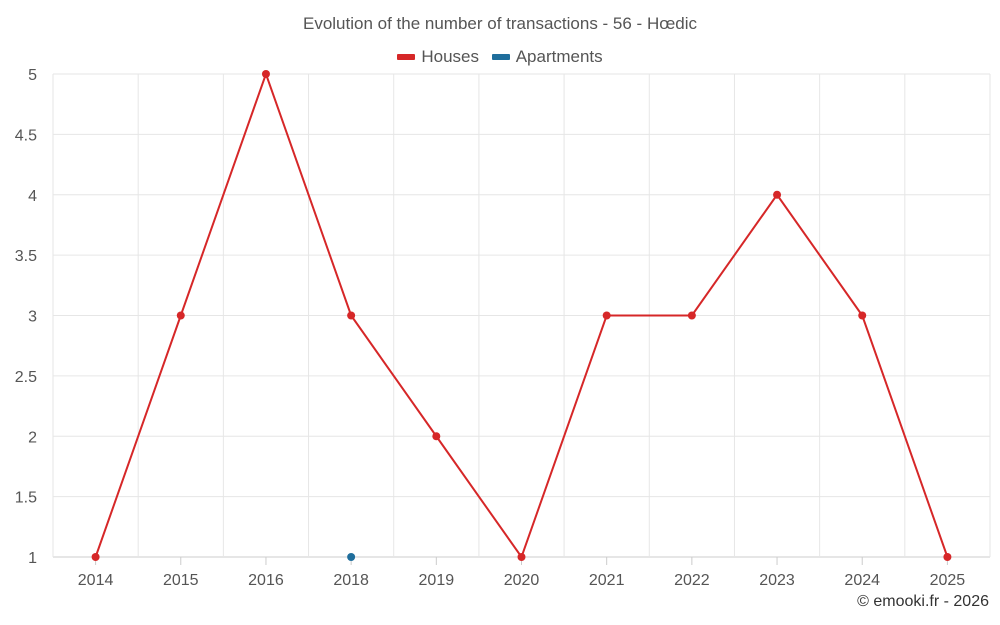 Image resolution: width=1000 pixels, height=625 pixels. Describe the element at coordinates (32, 75) in the screenshot. I see `y-tick-label: 5` at that location.